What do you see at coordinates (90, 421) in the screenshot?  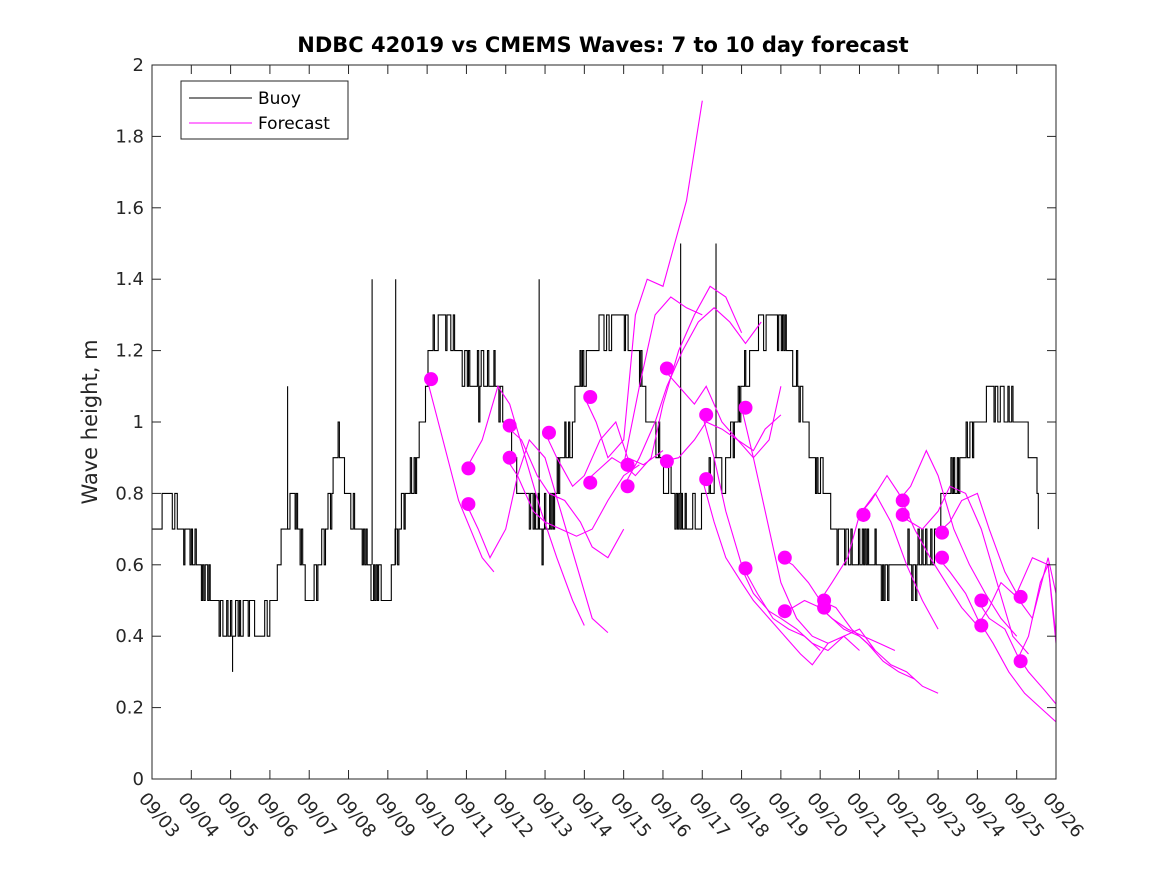 I see `y-axis-label: Wave height, m` at bounding box center [90, 421].